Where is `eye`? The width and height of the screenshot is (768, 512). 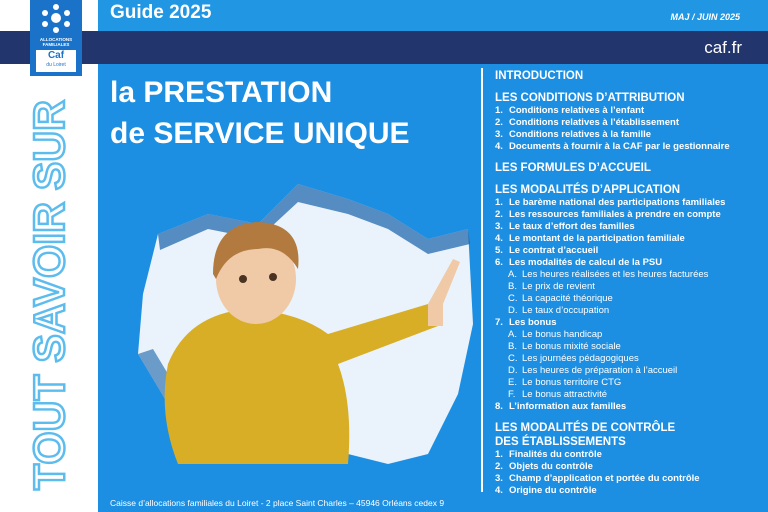 eye is located at coordinates (273, 277).